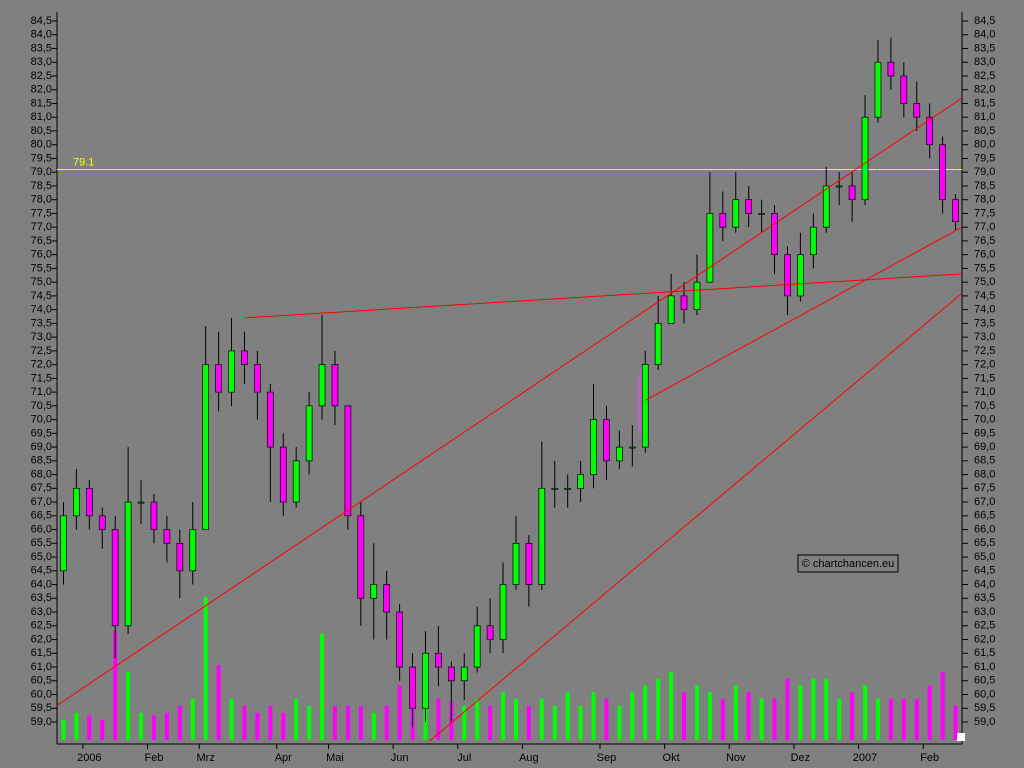  I want to click on x-tick-label: Jun, so click(400, 758).